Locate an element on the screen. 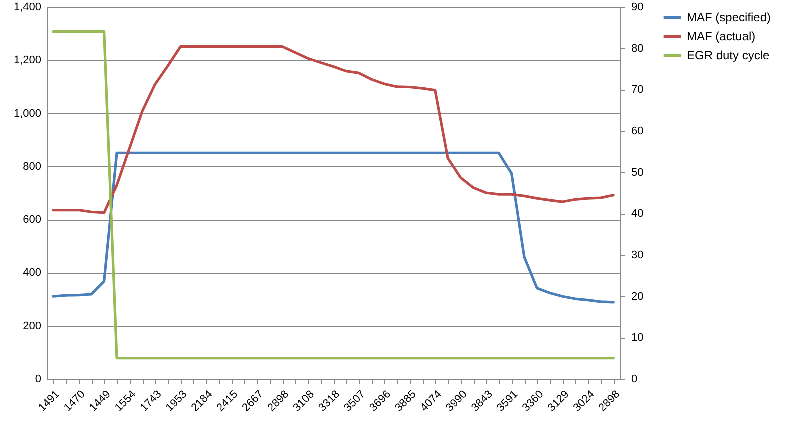 This screenshot has width=800, height=429. legend-label: EGR duty cycle is located at coordinates (728, 55).